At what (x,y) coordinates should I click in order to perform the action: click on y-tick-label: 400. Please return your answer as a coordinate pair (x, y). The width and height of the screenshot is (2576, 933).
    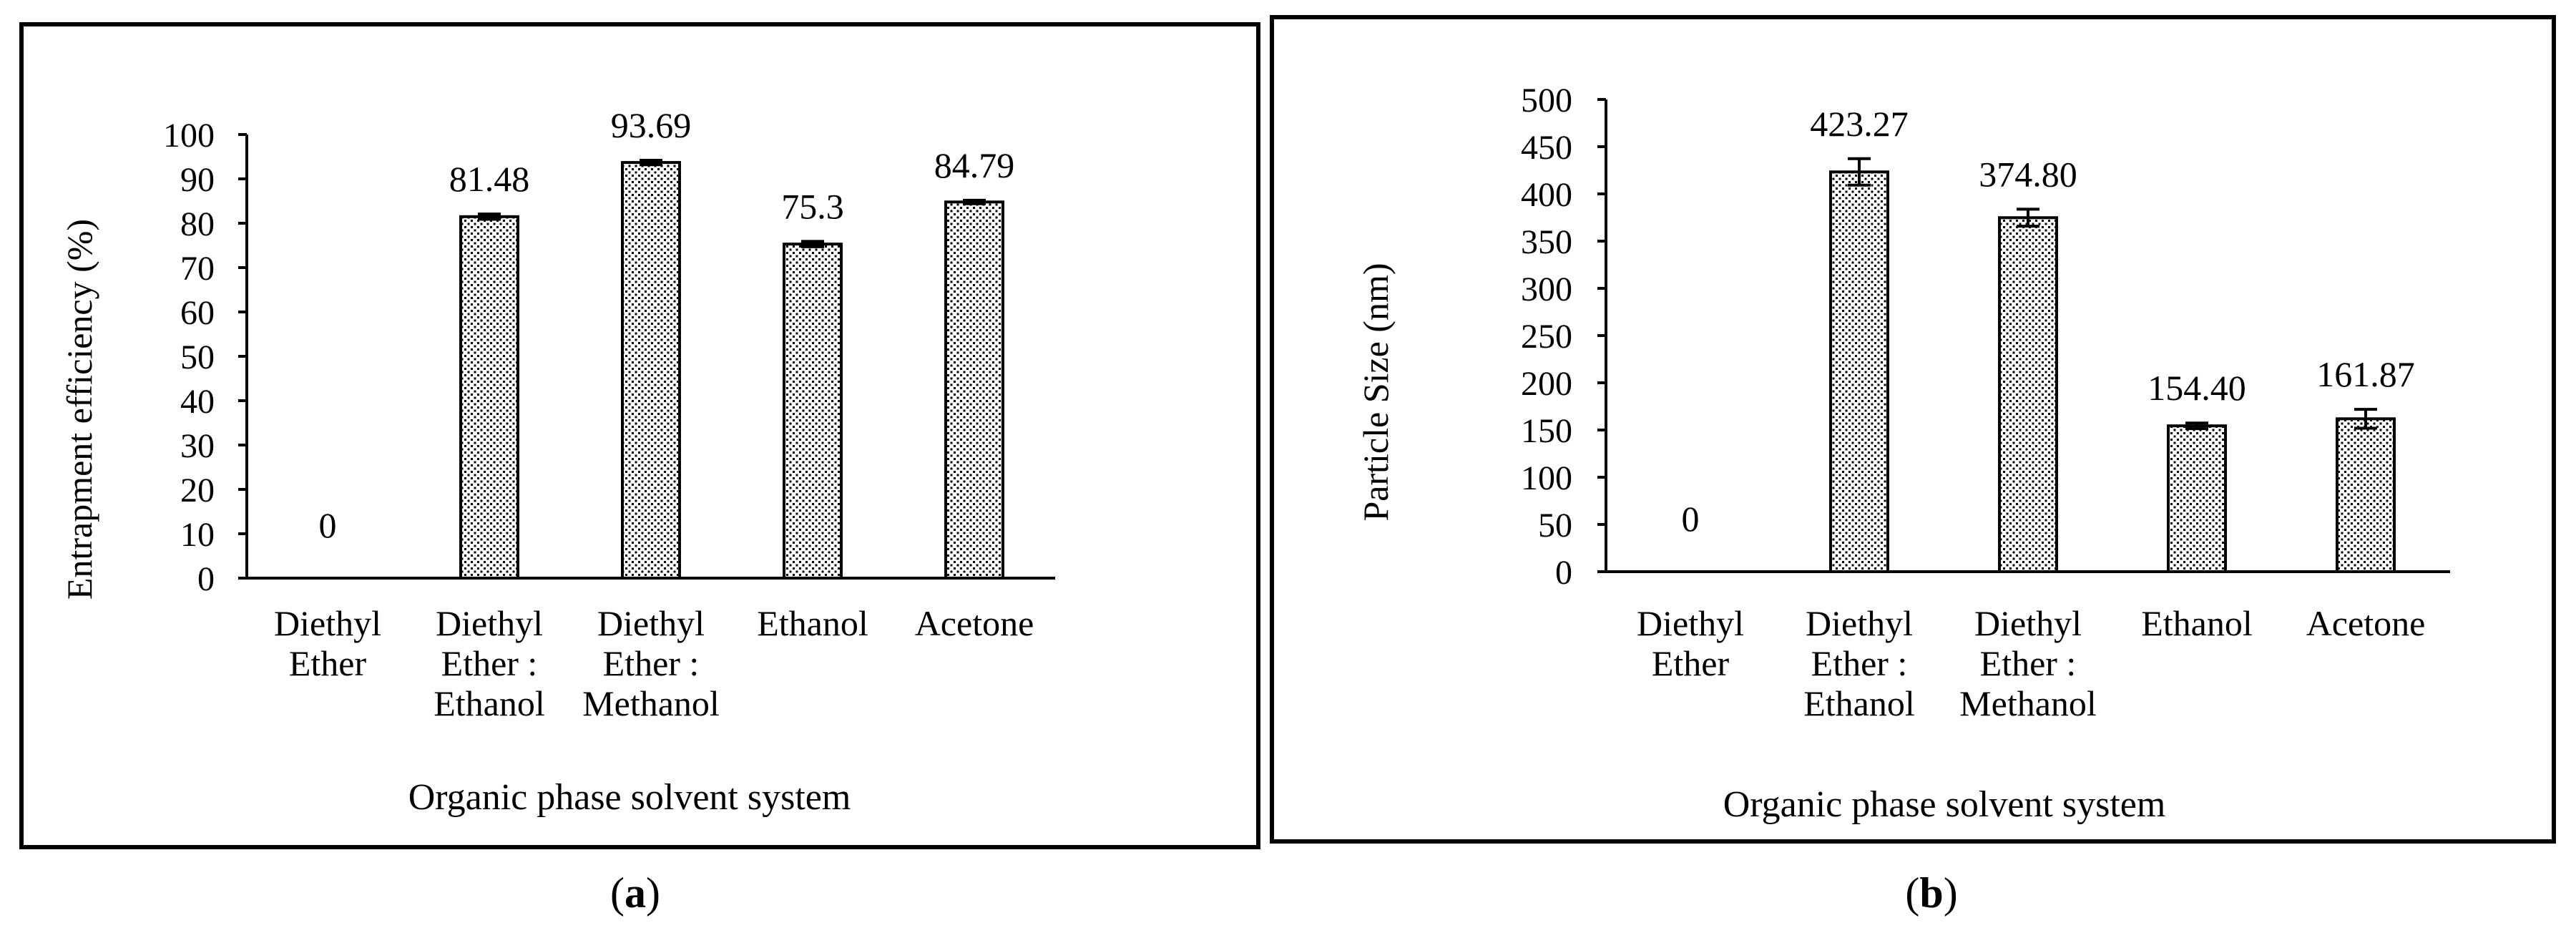
    Looking at the image, I should click on (1547, 195).